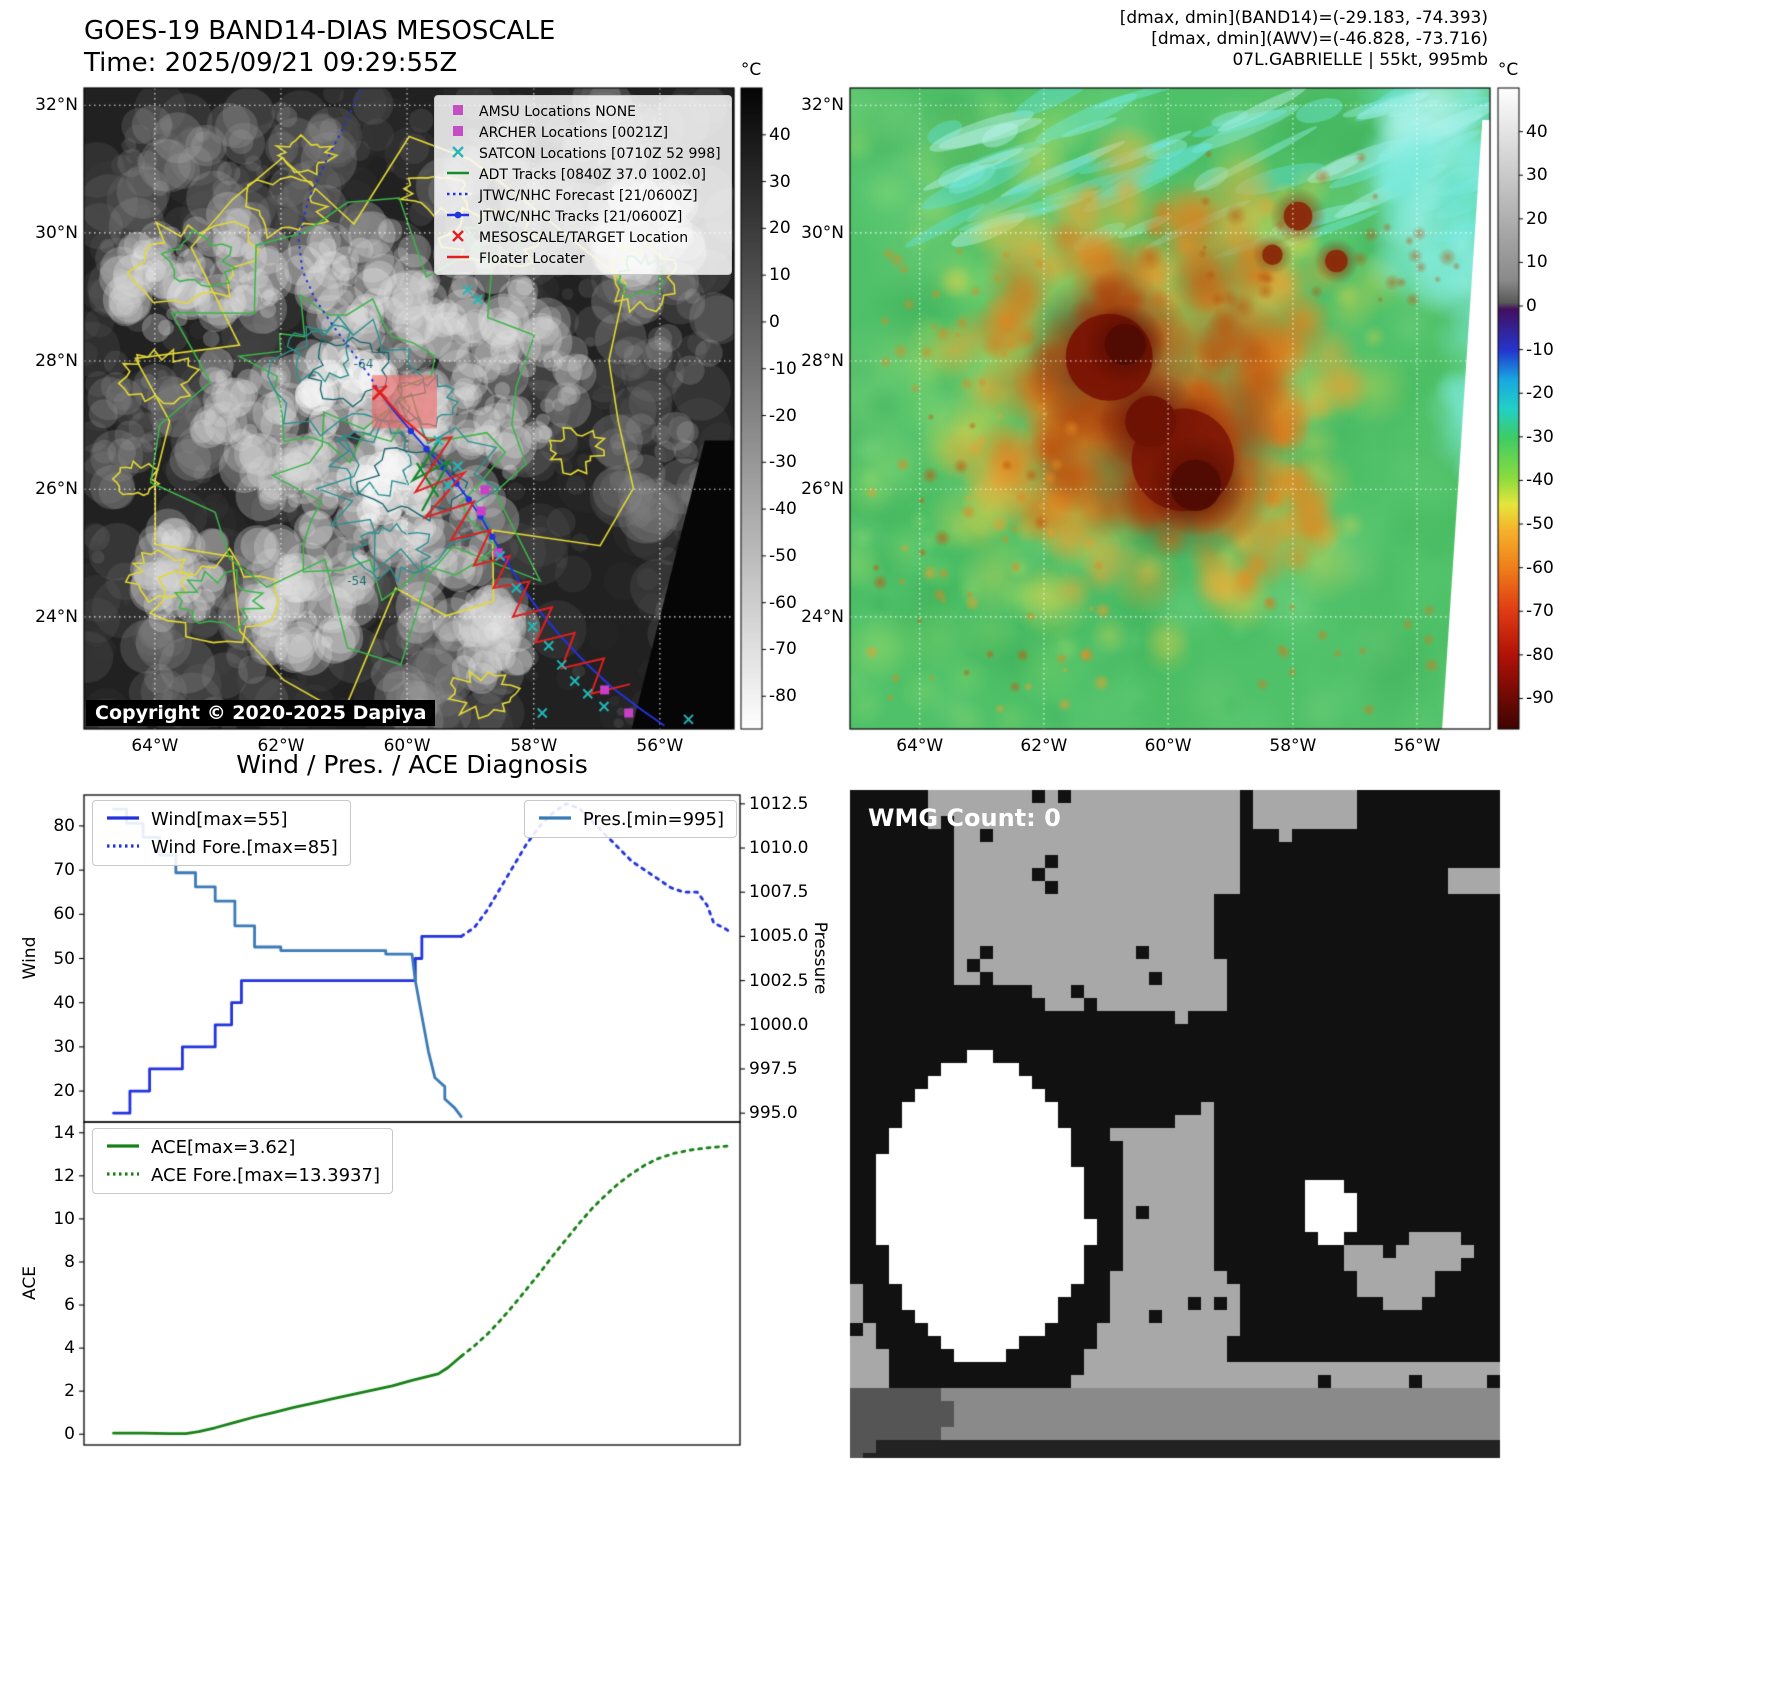  I want to click on tr-lon-tick: 56°W, so click(1417, 746).